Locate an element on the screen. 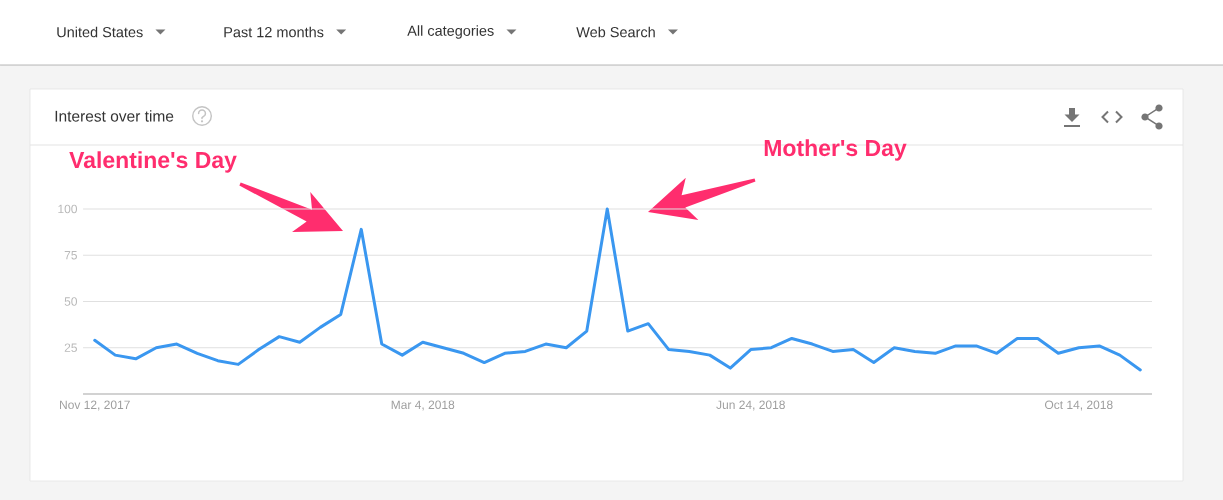  x-tick-label: Oct 14, 2018 is located at coordinates (1078, 405).